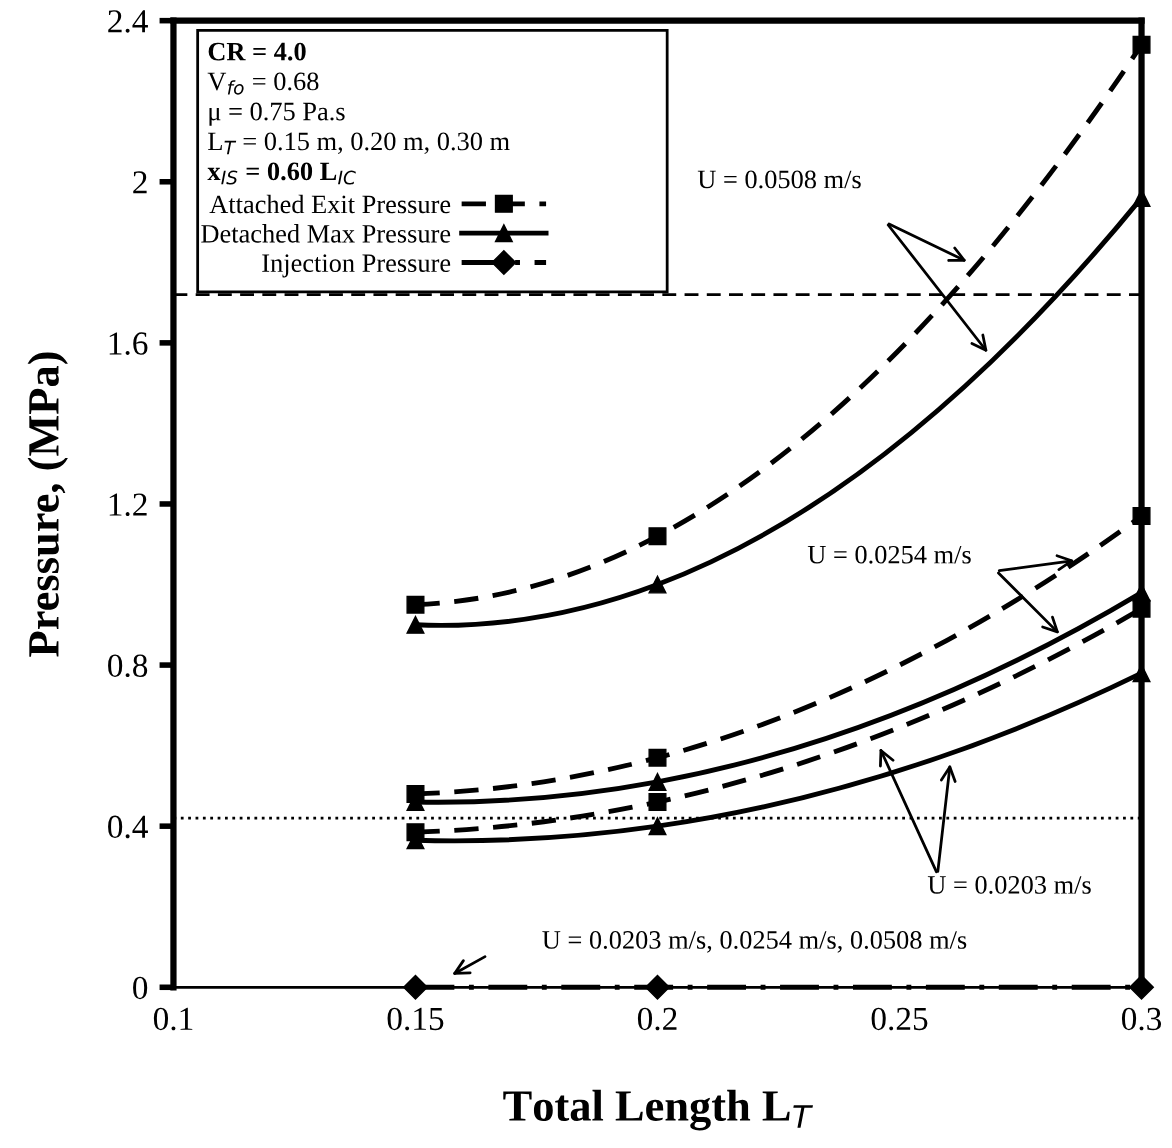  Describe the element at coordinates (326, 233) in the screenshot. I see `legend-label: Detached Max Pressure` at that location.